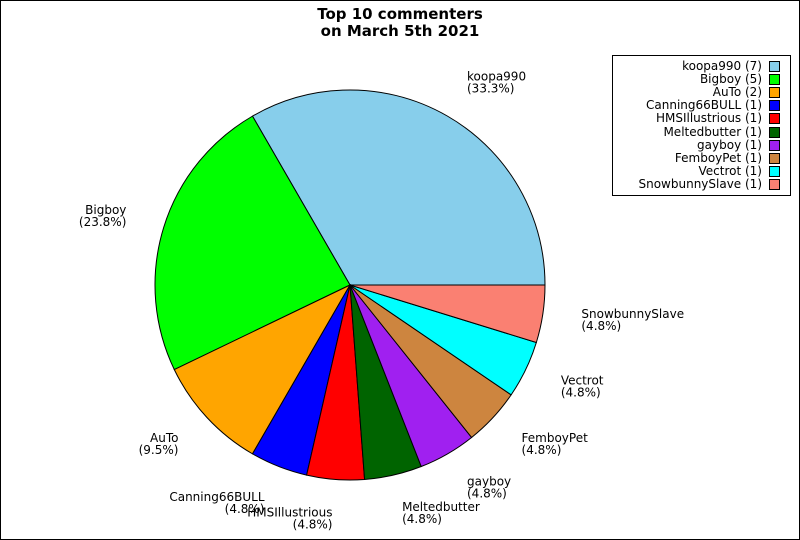 The width and height of the screenshot is (800, 540). I want to click on legend-label: koopa990 (7), so click(722, 66).